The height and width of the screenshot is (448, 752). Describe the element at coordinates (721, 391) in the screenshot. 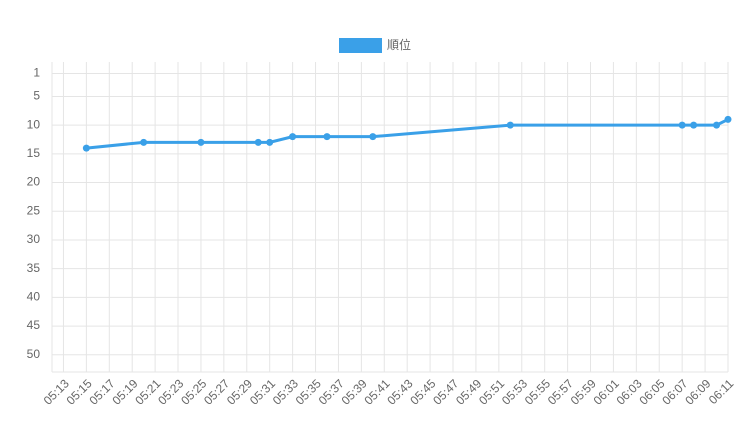

I see `x-tick-label: 06:11` at that location.